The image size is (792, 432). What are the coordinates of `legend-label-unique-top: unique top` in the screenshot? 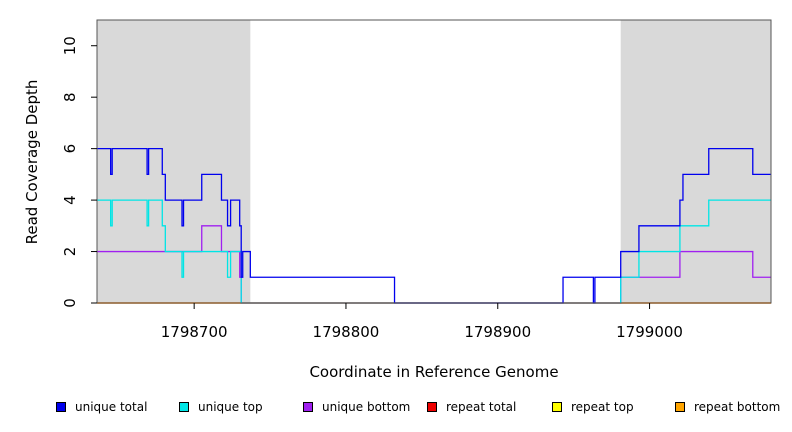 It's located at (230, 407).